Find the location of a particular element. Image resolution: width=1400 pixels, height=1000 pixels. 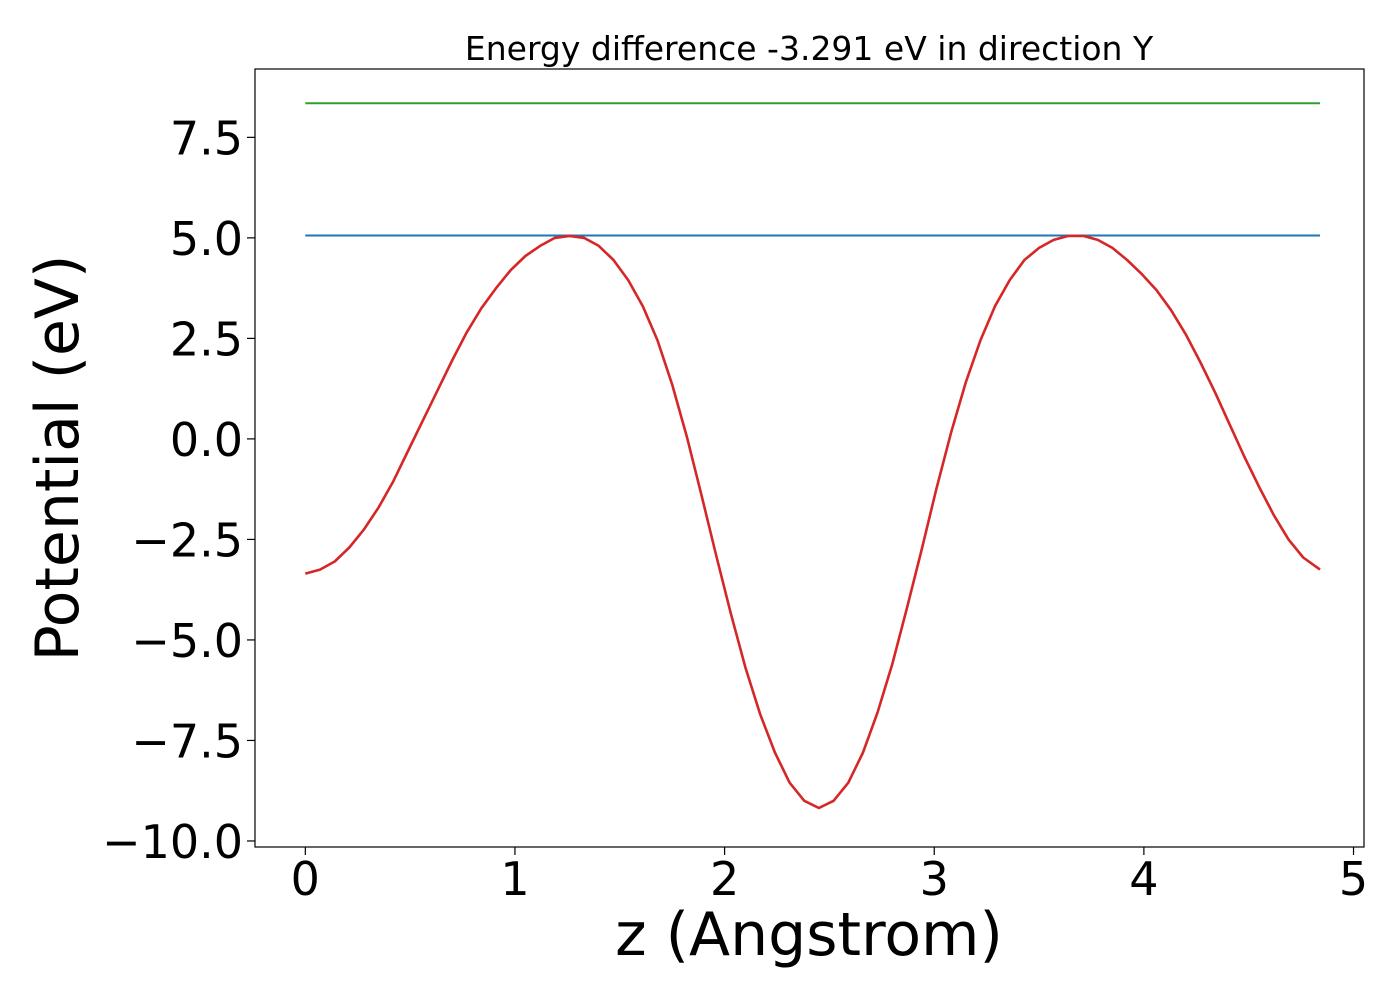

x-tick-label: 1 is located at coordinates (514, 879).